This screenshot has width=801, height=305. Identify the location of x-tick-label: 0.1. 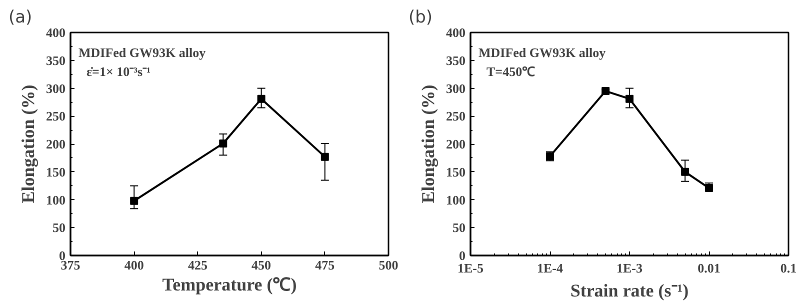
(788, 268).